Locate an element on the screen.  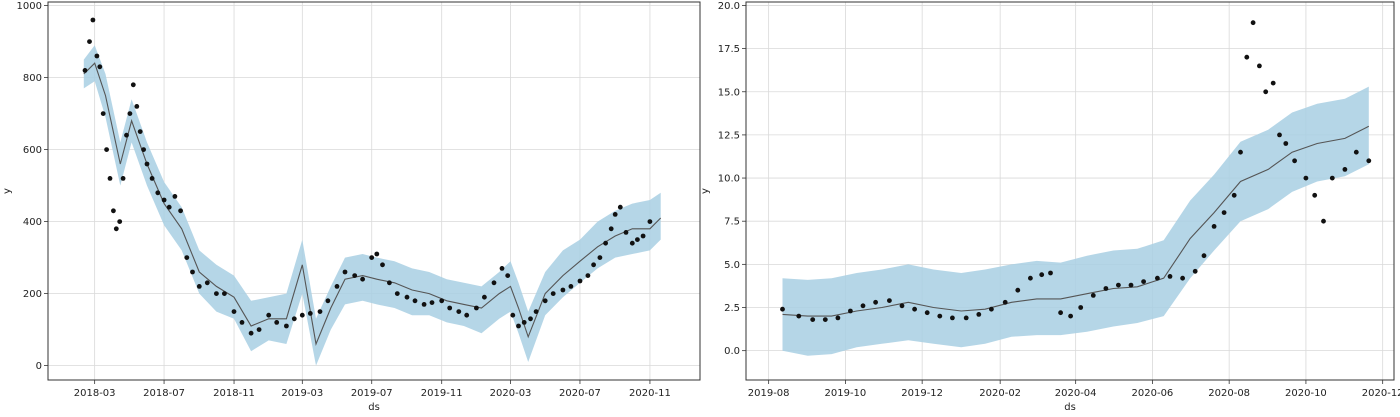
x-tick-label: 2019-08 is located at coordinates (769, 393).